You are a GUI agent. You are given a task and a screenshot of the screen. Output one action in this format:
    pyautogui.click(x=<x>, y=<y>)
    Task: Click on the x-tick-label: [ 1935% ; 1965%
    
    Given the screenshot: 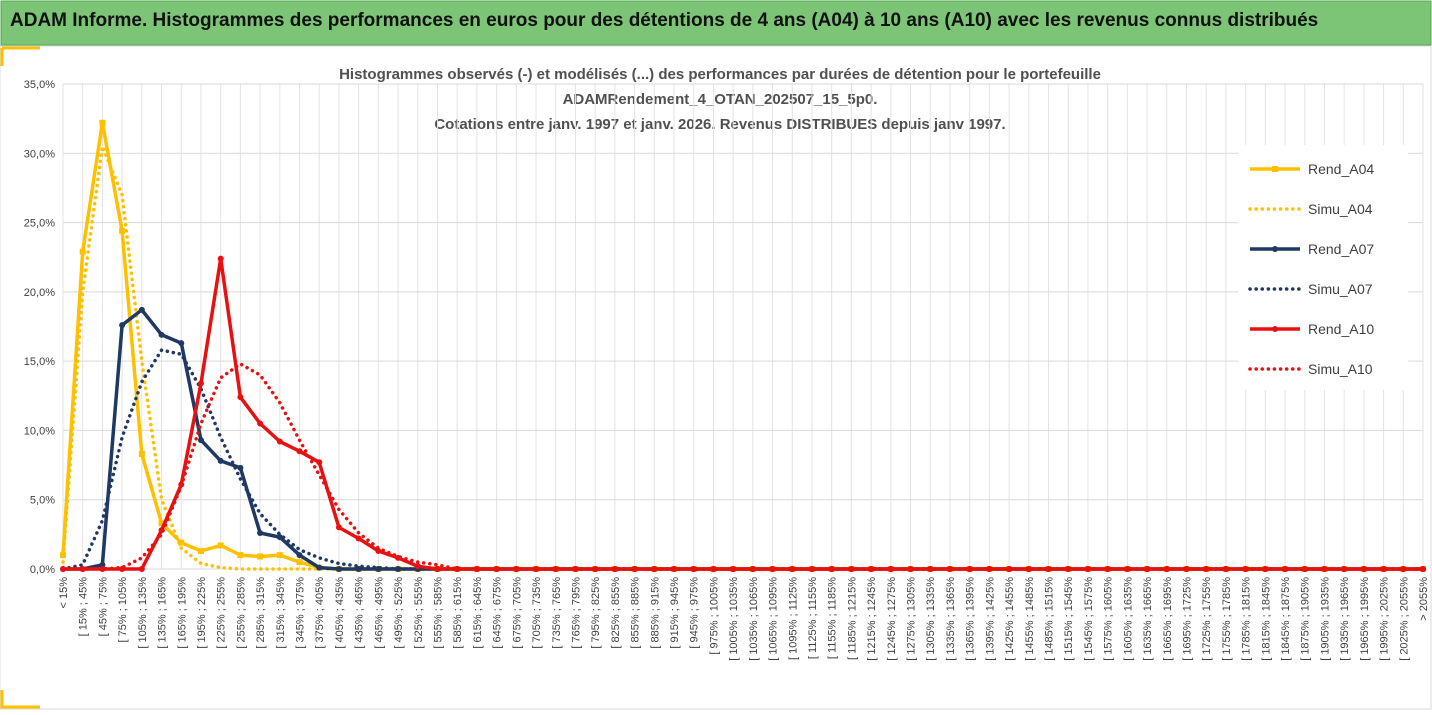 What is the action you would take?
    pyautogui.click(x=1345, y=619)
    